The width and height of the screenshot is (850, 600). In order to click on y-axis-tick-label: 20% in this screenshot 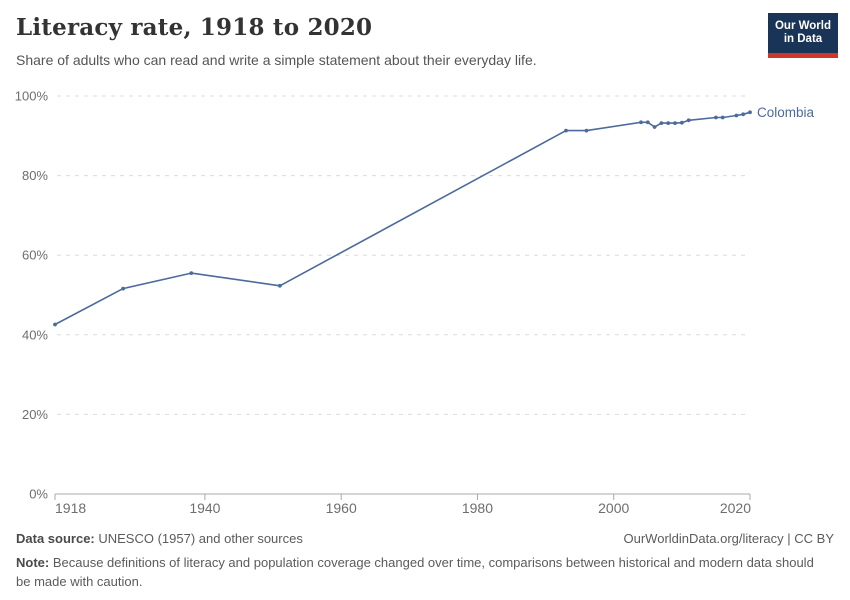, I will do `click(35, 414)`.